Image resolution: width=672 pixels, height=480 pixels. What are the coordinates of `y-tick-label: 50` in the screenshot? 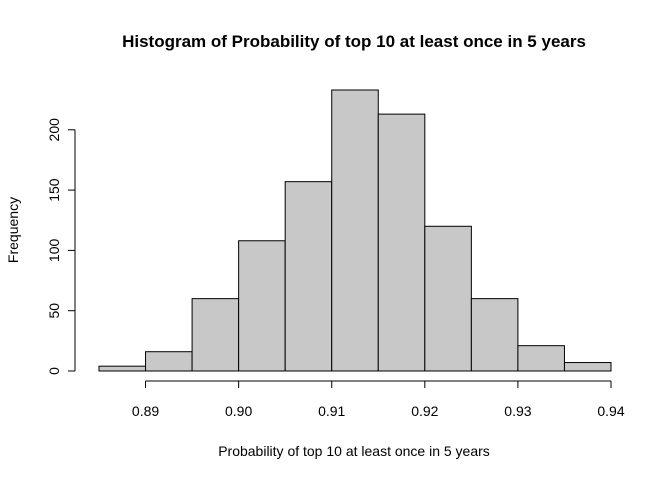 It's located at (54, 311).